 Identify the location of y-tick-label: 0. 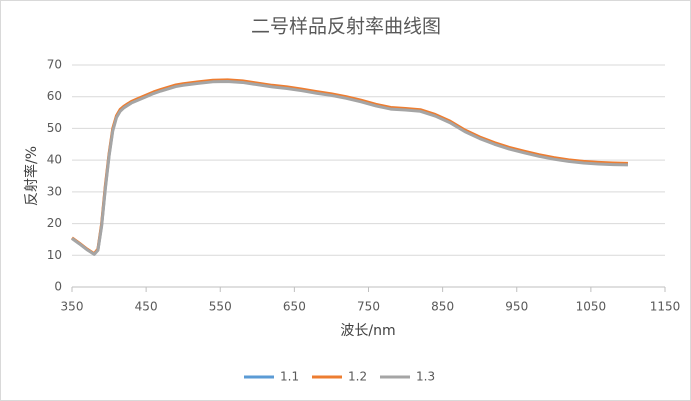
(58, 287).